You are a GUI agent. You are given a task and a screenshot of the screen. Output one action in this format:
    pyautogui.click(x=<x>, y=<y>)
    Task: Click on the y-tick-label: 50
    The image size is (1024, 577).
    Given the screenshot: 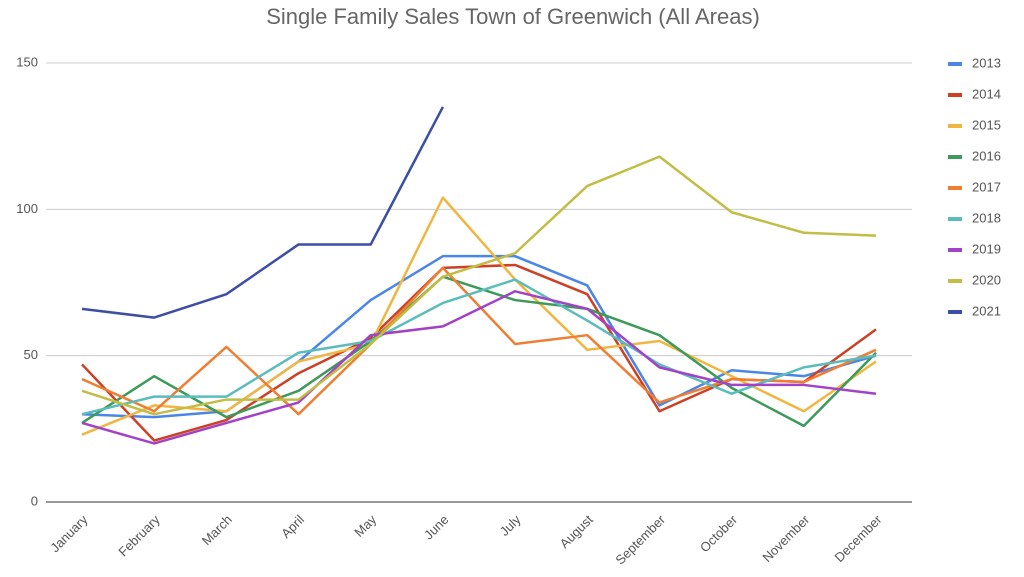 What is the action you would take?
    pyautogui.click(x=31, y=354)
    